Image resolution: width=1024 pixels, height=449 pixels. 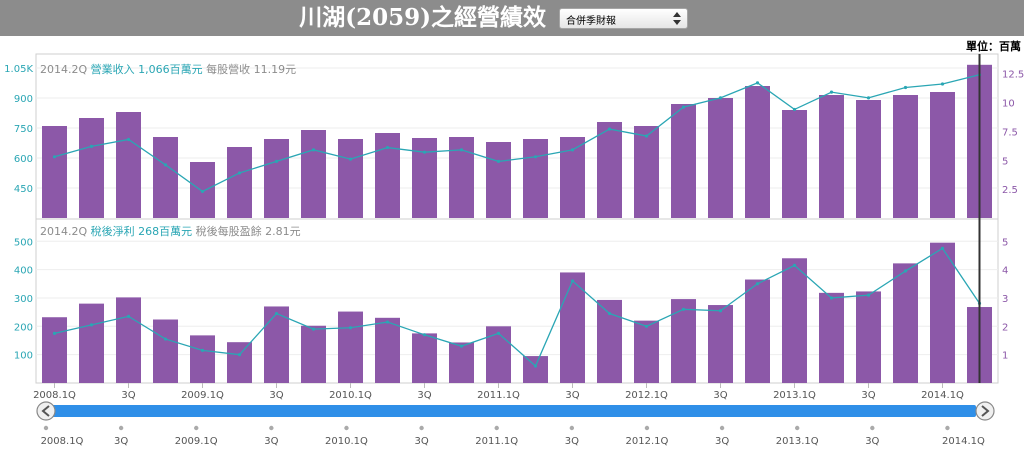 I want to click on chevron-left-icon, so click(x=46, y=411).